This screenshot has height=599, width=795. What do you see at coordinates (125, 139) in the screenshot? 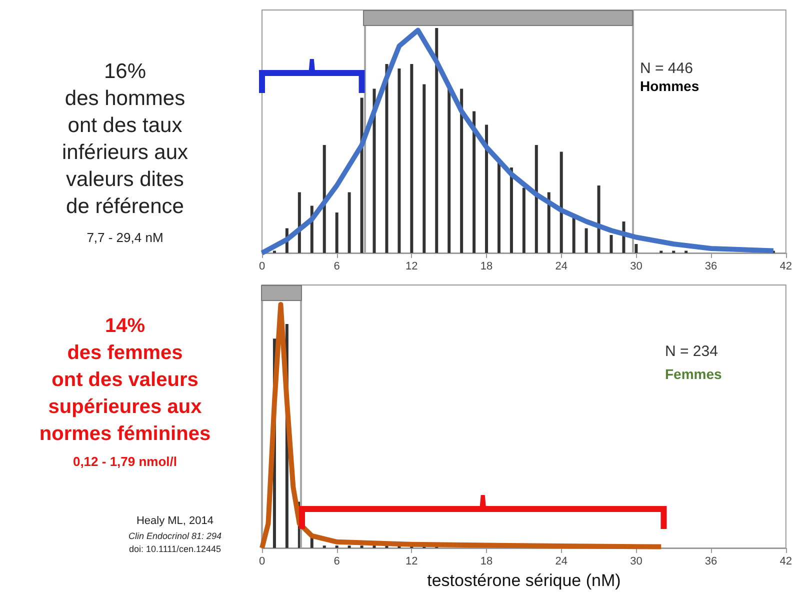
I see `text: 16% des hommes ont des taux inférieurs aux valeurs dites de référence` at bounding box center [125, 139].